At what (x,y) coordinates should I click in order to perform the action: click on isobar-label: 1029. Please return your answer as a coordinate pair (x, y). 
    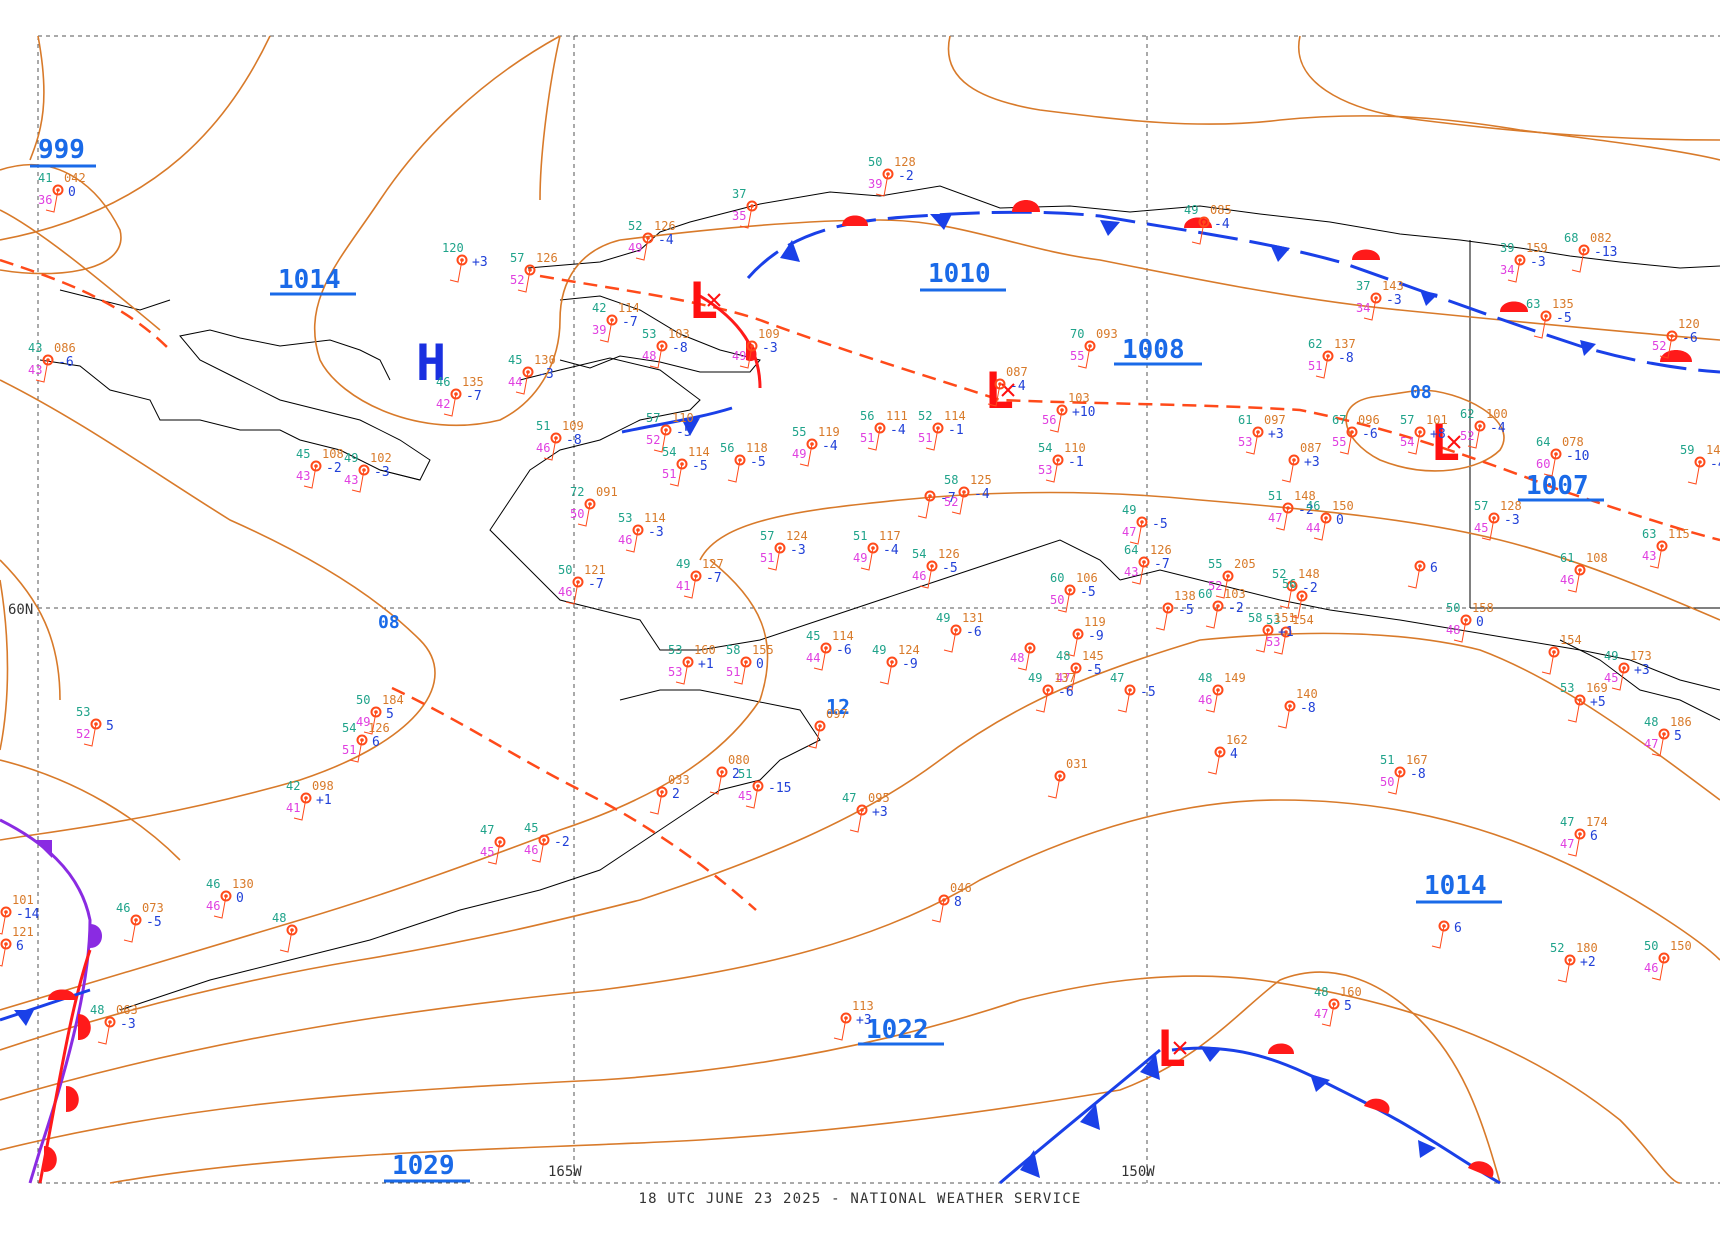
    Looking at the image, I should click on (423, 1166).